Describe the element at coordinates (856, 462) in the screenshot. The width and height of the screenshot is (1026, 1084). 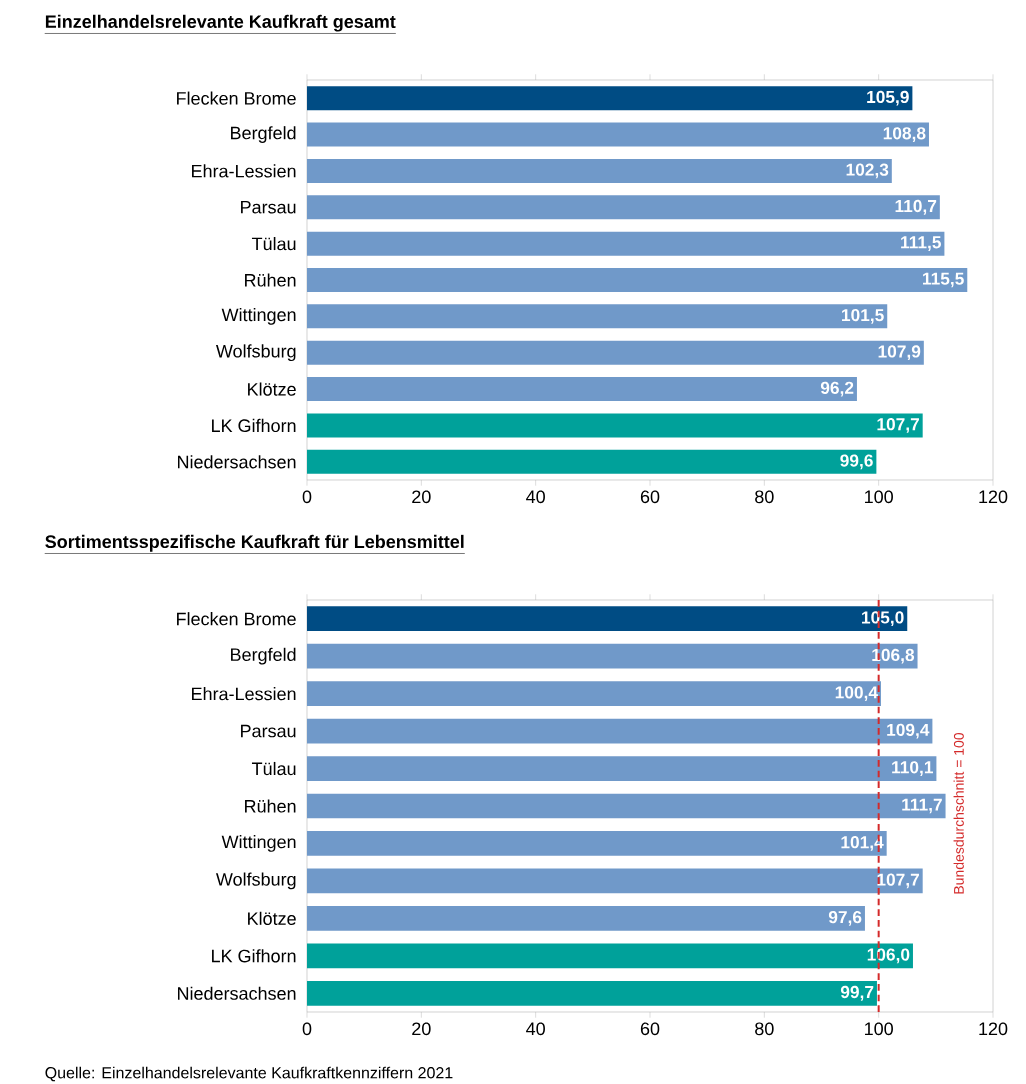
I see `data-label: 99,6` at that location.